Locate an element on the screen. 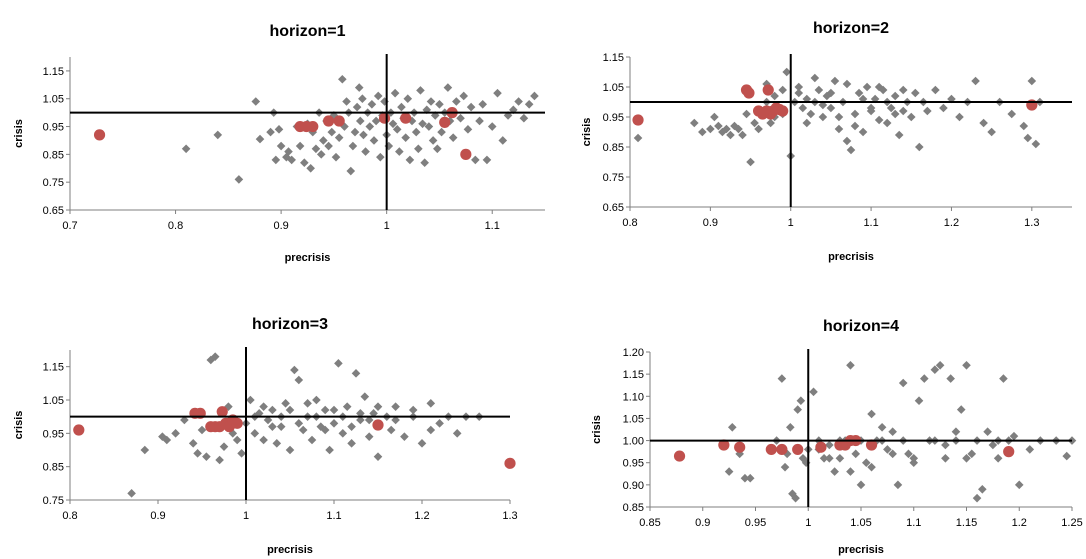 The height and width of the screenshot is (559, 1086). y-axis-label: crisis is located at coordinates (19, 425).